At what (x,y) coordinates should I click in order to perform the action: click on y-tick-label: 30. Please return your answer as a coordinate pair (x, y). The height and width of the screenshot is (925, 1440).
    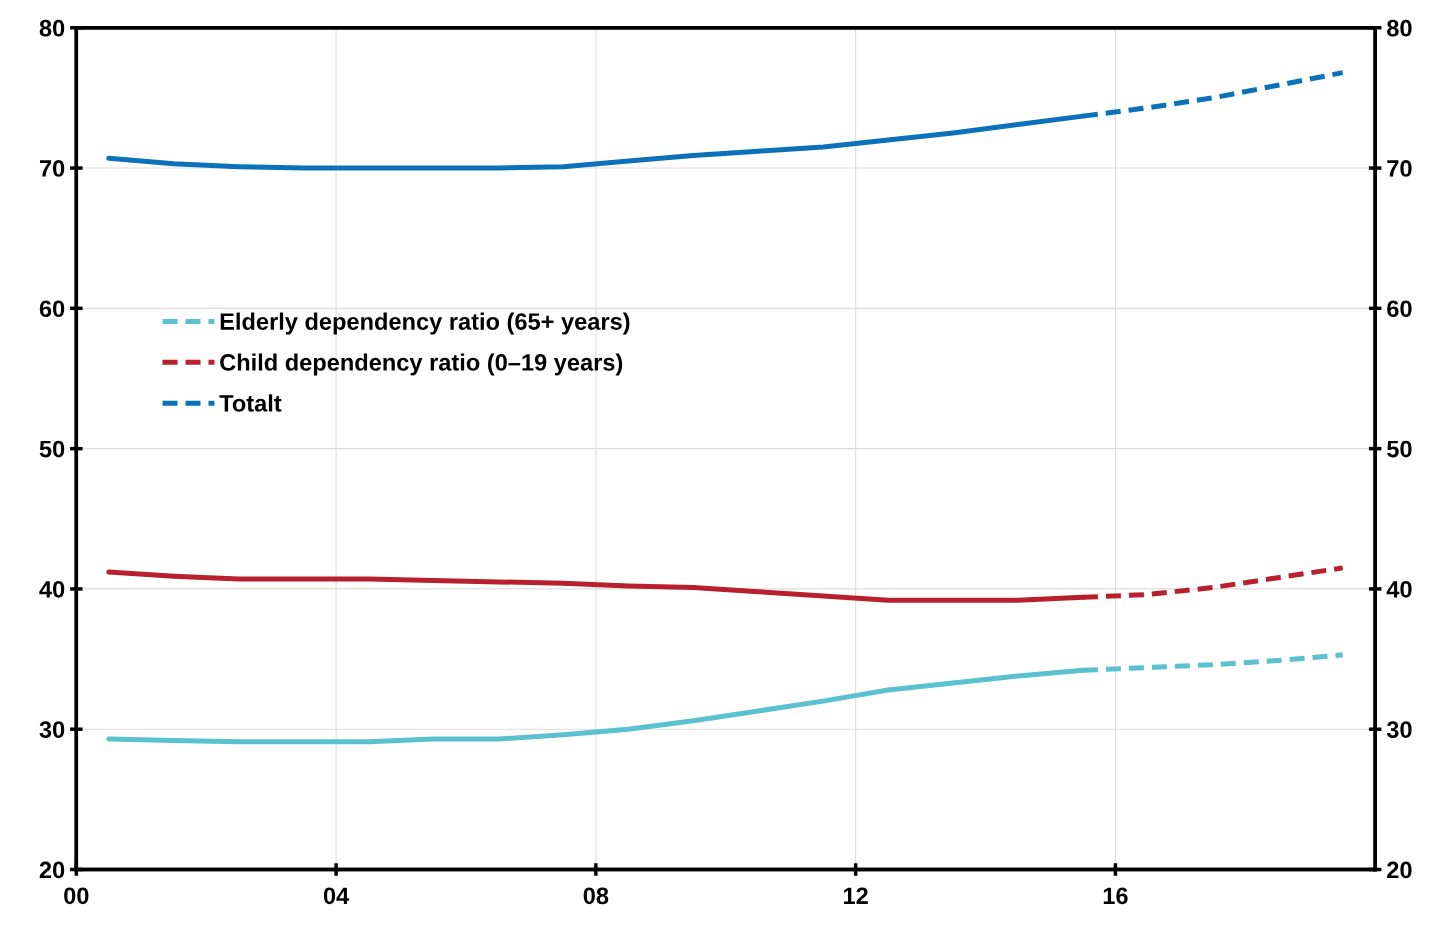
    Looking at the image, I should click on (52, 730).